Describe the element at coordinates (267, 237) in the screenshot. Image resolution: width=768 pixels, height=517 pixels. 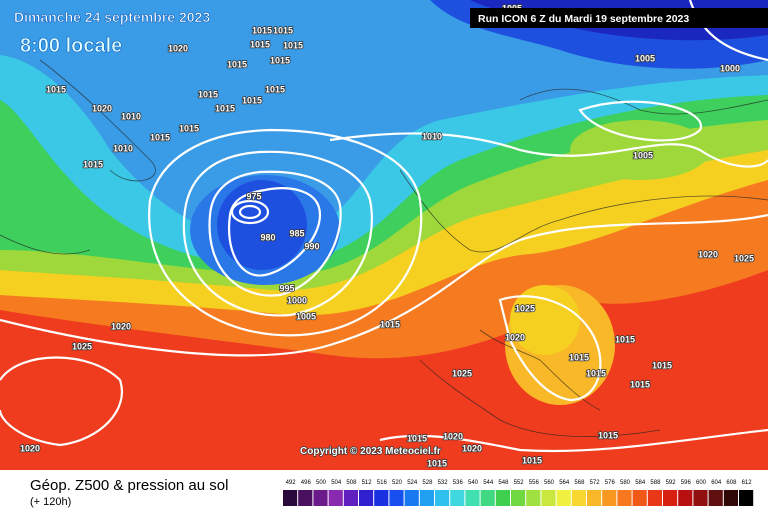
I see `isobar-label: 980` at that location.